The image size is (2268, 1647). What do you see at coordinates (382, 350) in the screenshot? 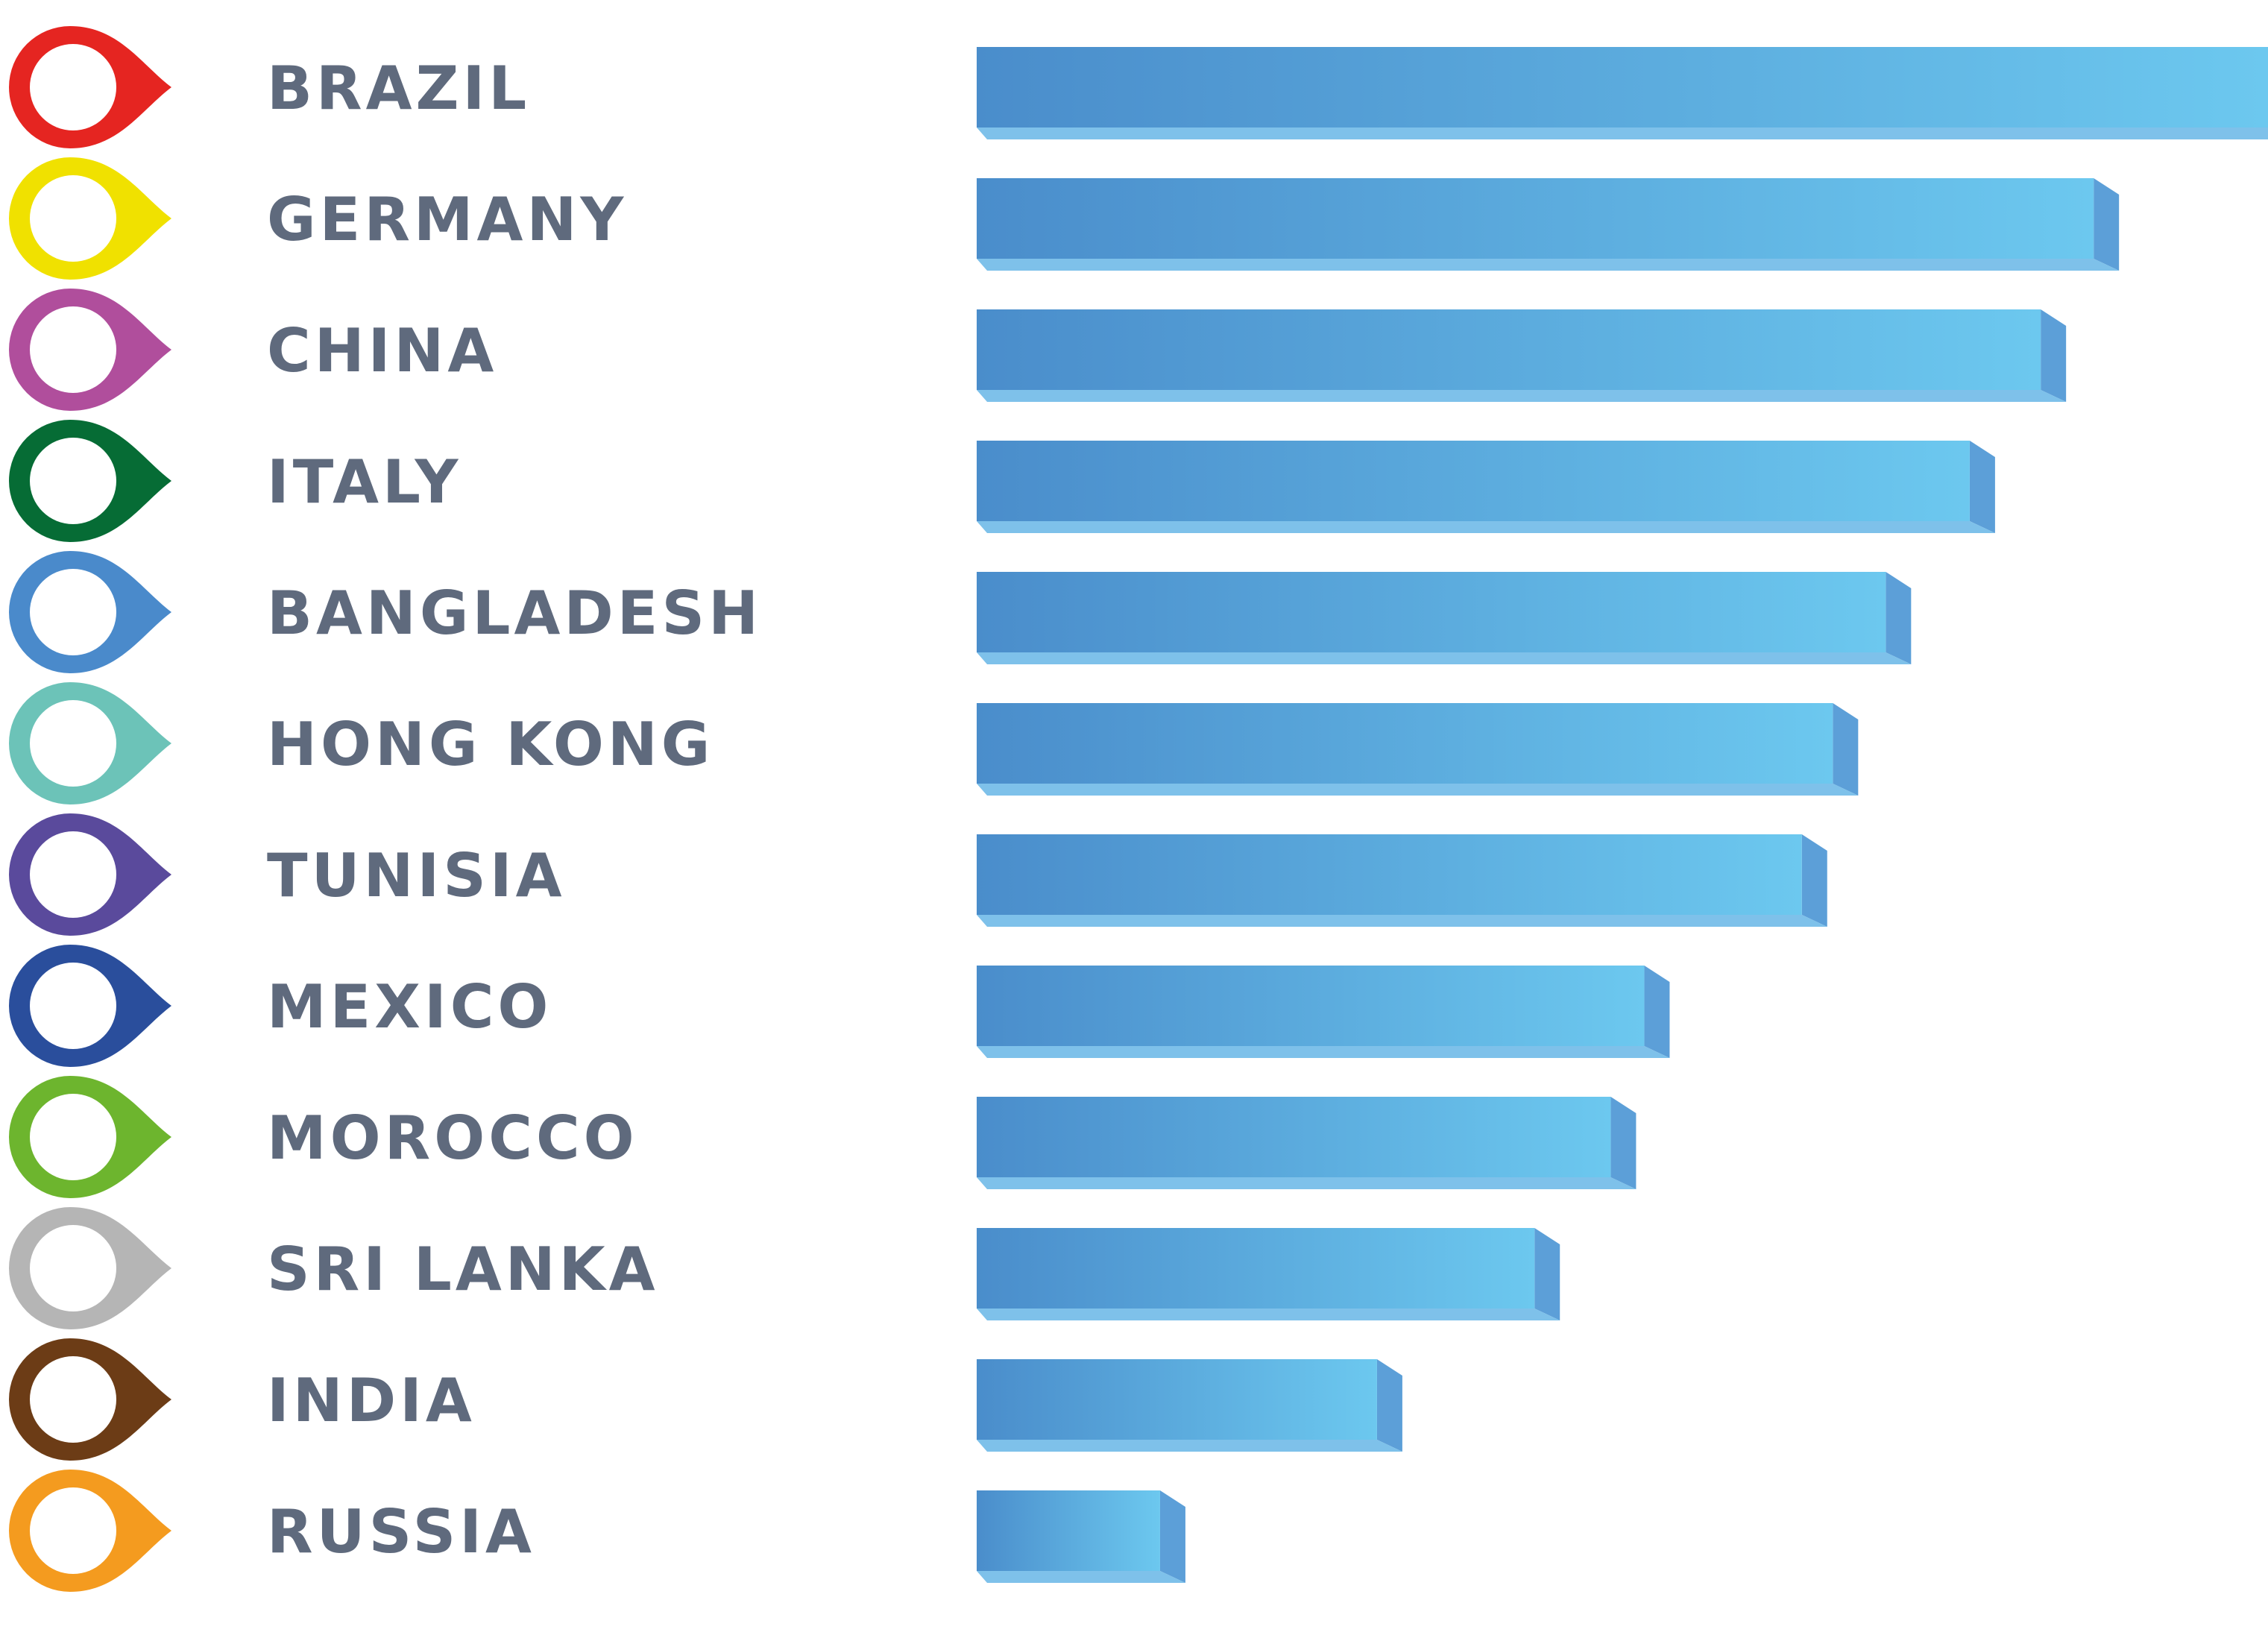
I see `category-label: CHINA` at bounding box center [382, 350].